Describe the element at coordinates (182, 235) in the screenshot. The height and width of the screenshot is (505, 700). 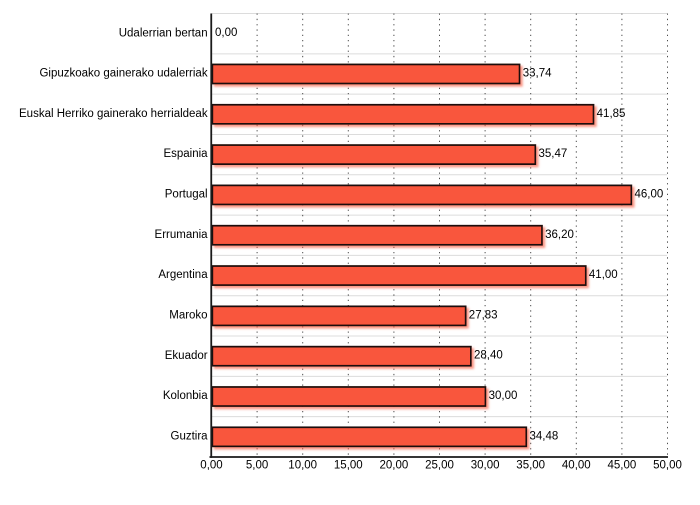
I see `svg-text: Errumania` at that location.